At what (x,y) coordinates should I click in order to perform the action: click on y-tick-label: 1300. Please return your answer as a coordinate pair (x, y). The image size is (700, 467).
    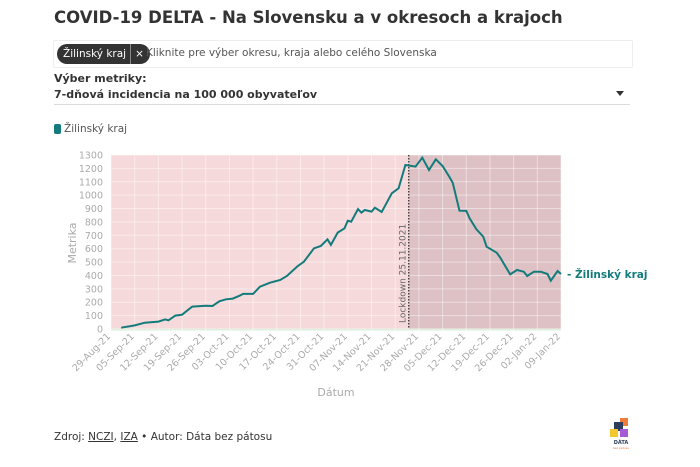
    Looking at the image, I should click on (91, 156).